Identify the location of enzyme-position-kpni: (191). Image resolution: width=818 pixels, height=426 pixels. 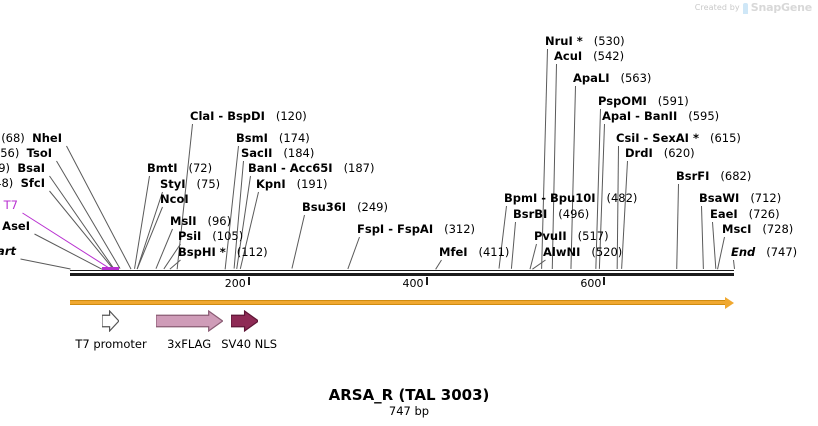
(312, 184).